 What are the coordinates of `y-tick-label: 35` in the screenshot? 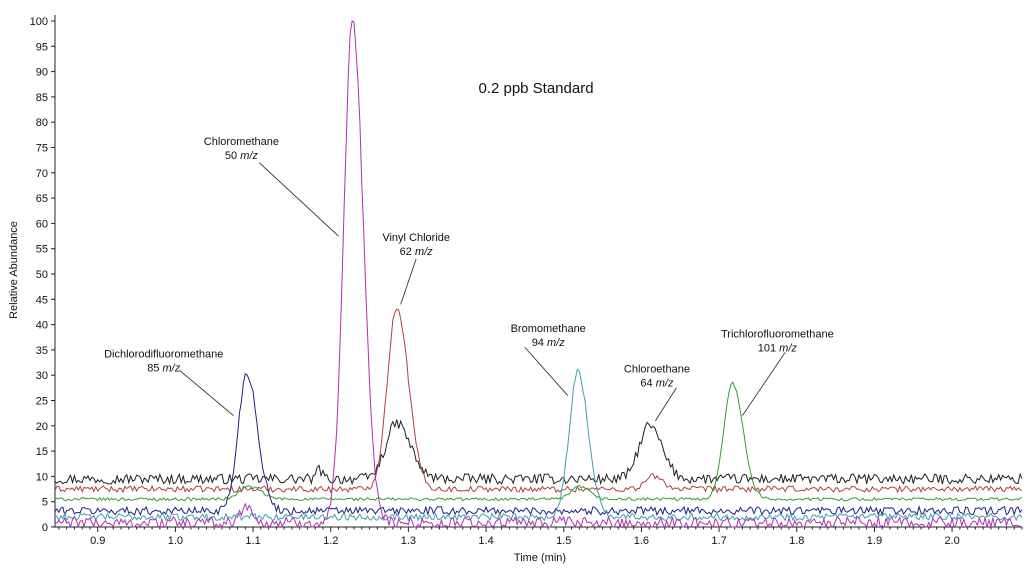 It's located at (42, 351).